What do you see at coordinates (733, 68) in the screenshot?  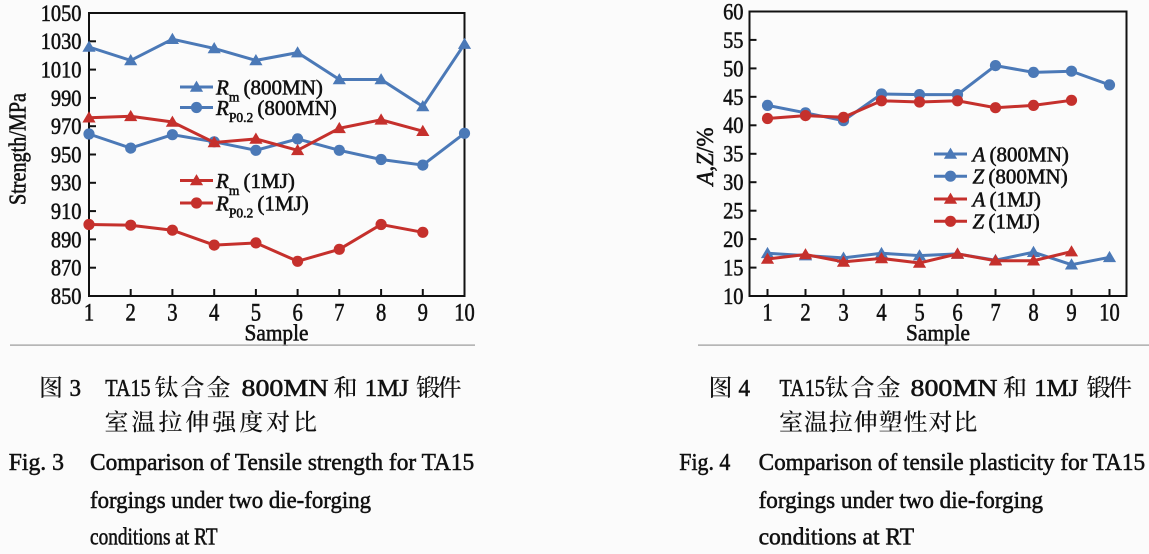 I see `svg-text: 50` at bounding box center [733, 68].